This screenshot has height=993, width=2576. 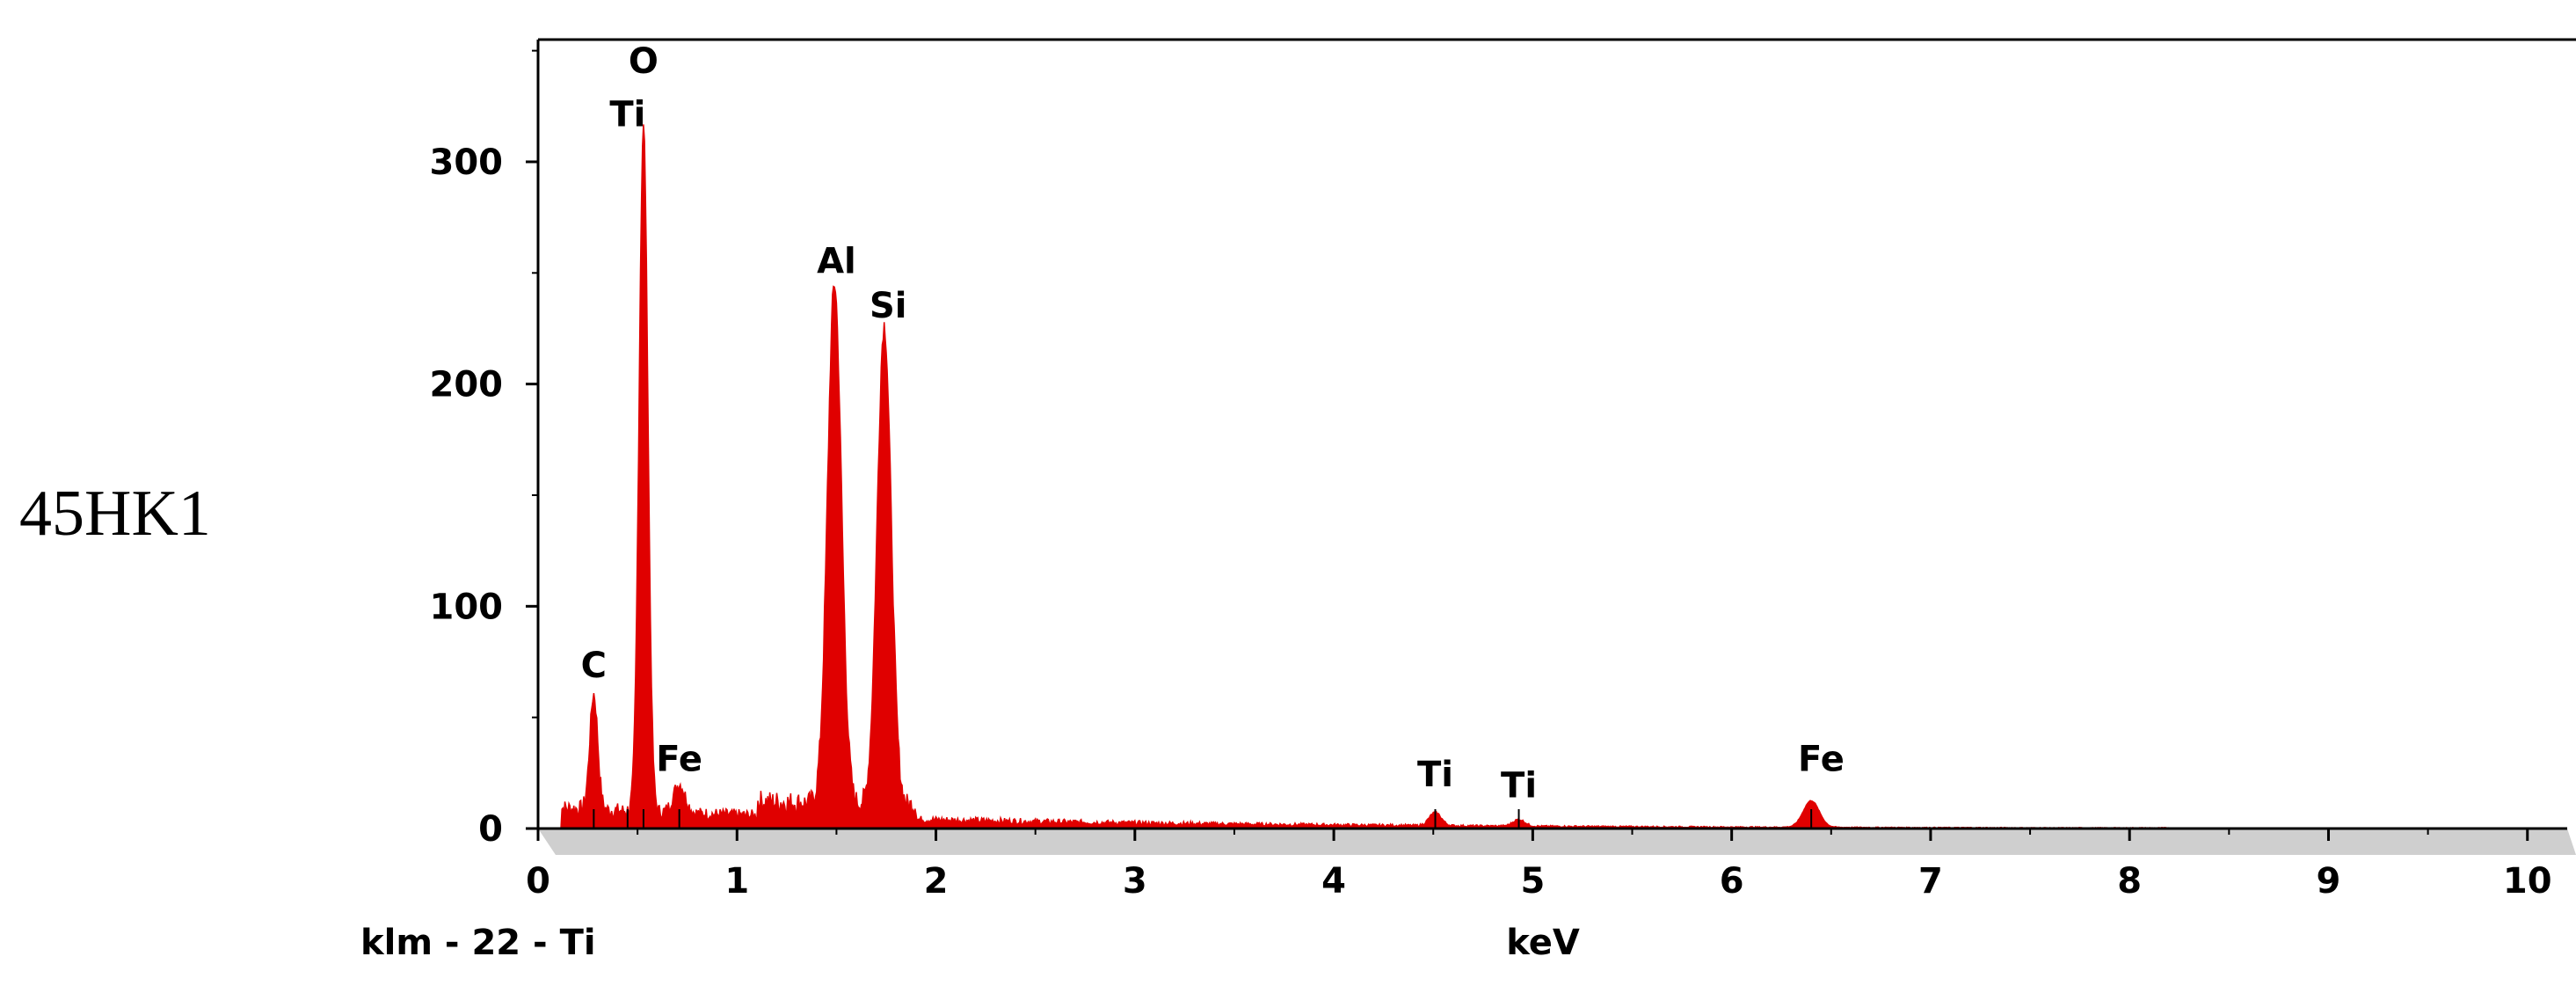 I want to click on x-tick-label: 10, so click(x=2527, y=881).